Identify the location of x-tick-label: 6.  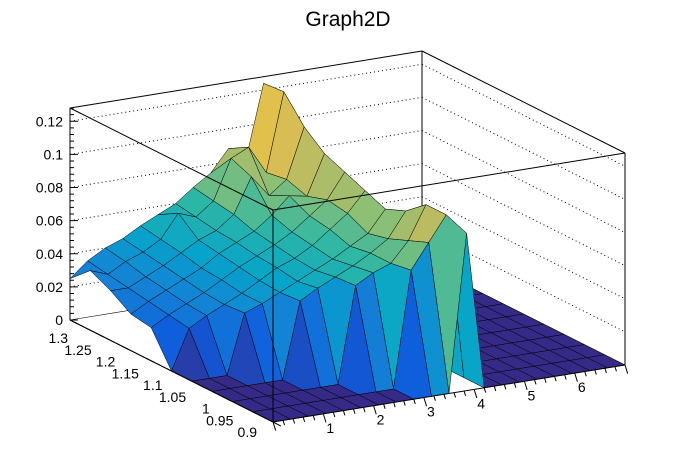
(582, 387).